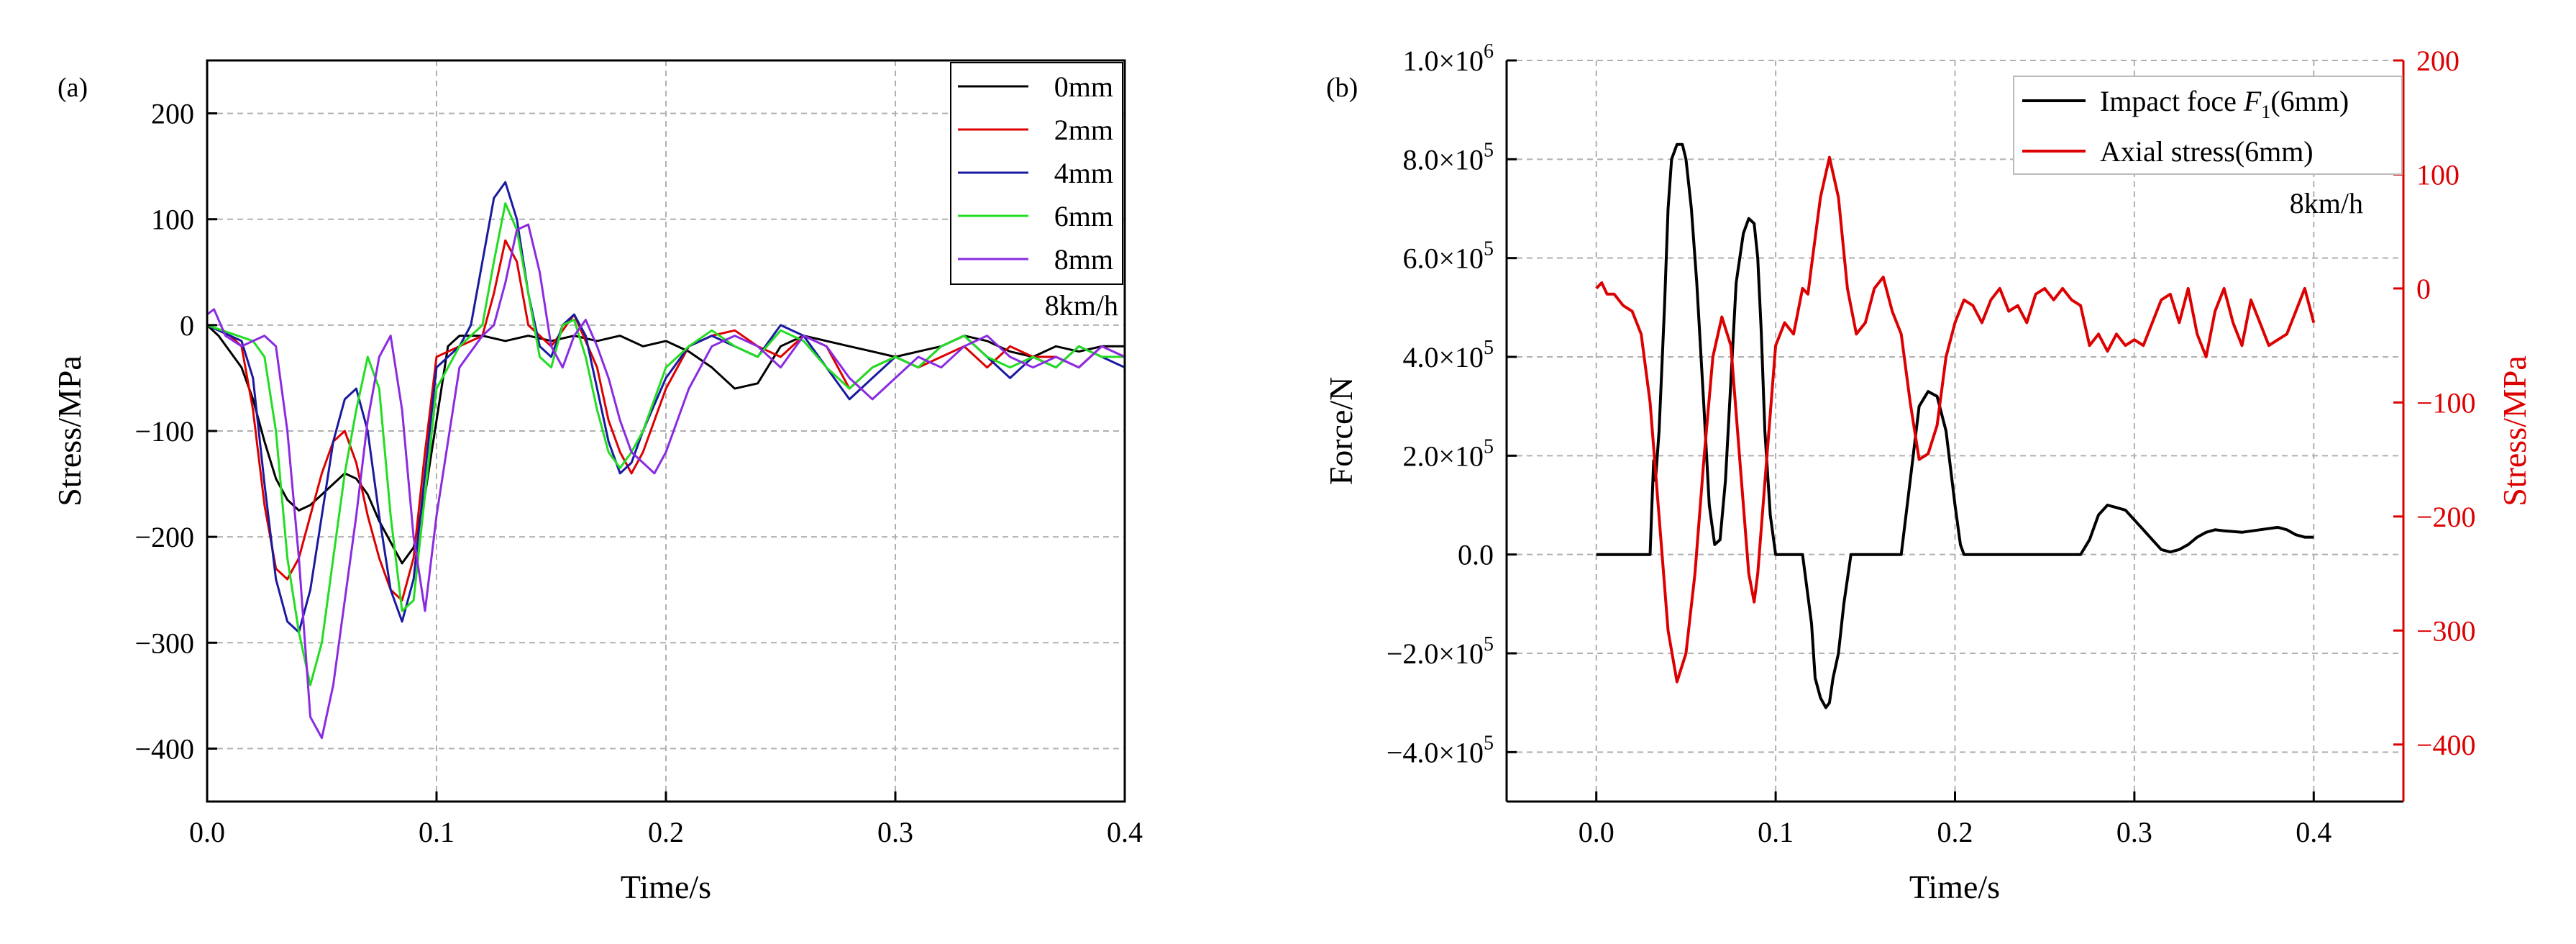 The width and height of the screenshot is (2576, 944). Describe the element at coordinates (1083, 173) in the screenshot. I see `legend-label-4mm: 4mm` at that location.